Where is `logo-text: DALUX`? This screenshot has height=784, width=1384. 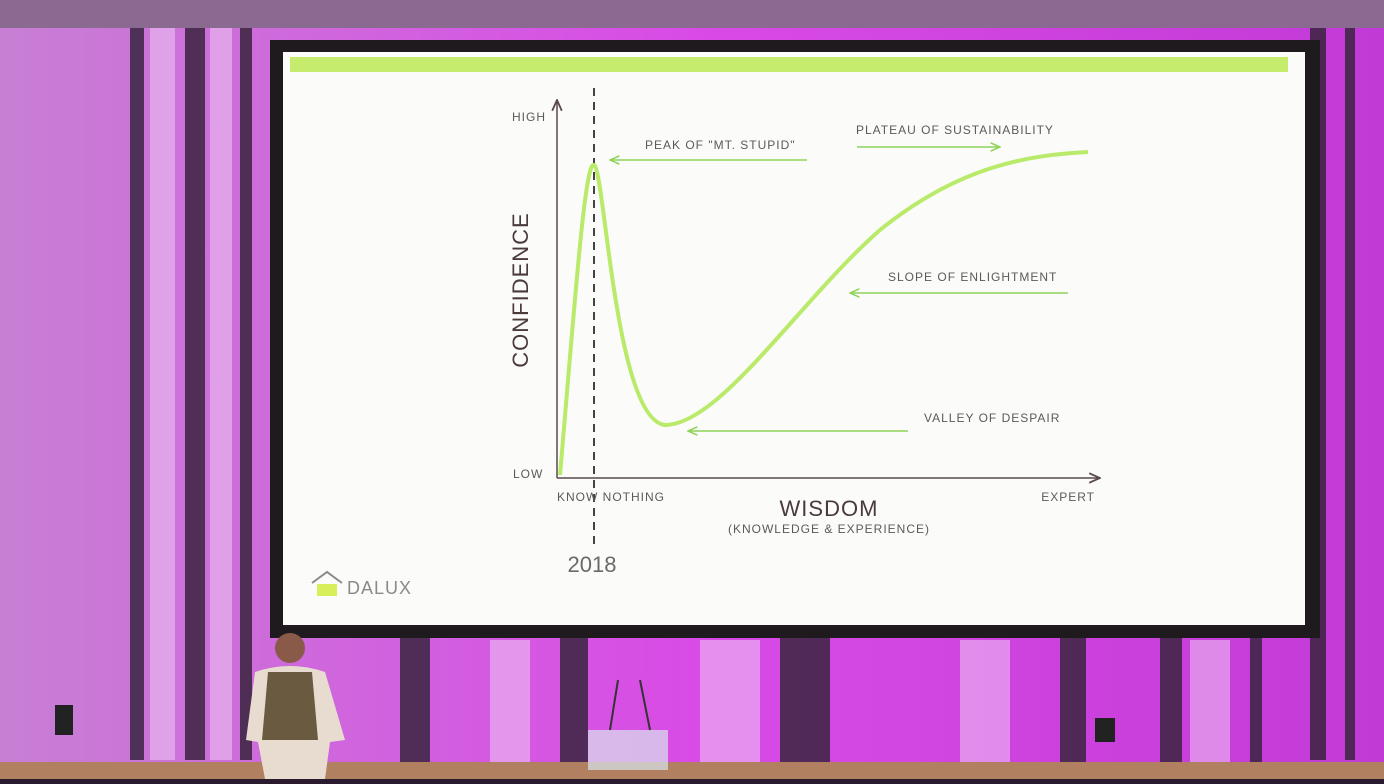 logo-text: DALUX is located at coordinates (379, 588).